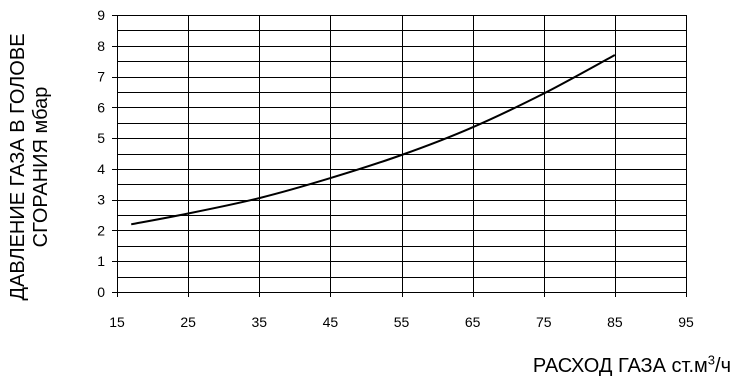 Image resolution: width=735 pixels, height=385 pixels. Describe the element at coordinates (473, 322) in the screenshot. I see `x-tick-label: 65` at that location.